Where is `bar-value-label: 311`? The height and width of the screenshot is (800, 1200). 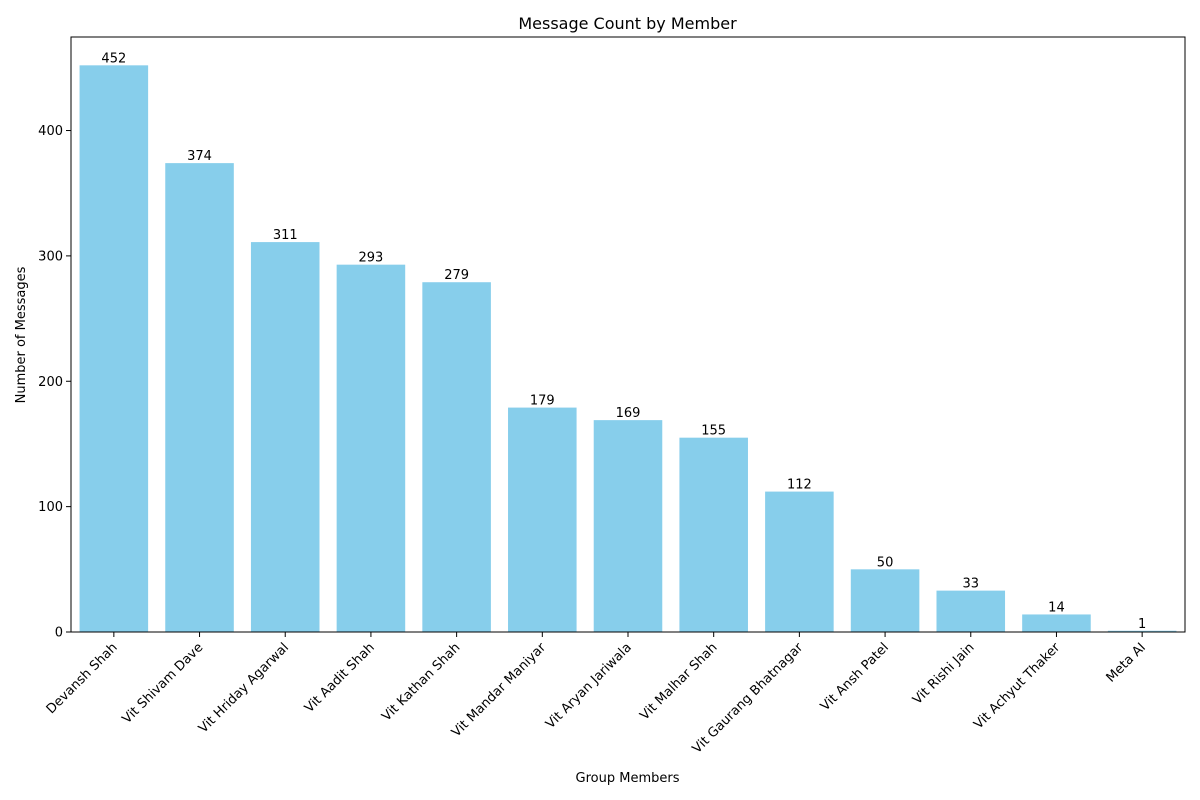 bar-value-label: 311 is located at coordinates (285, 235).